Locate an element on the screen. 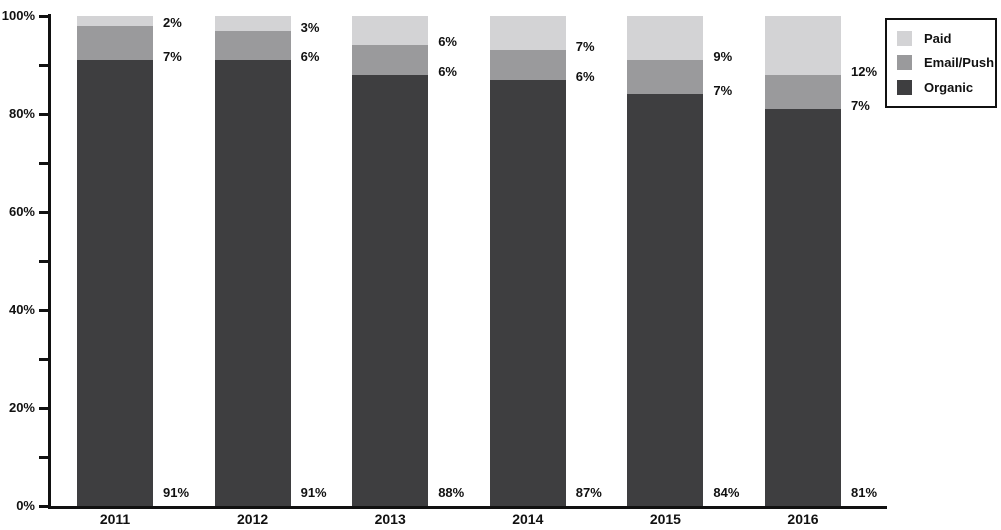  y-axis-tick-label: 0% is located at coordinates (25, 505).